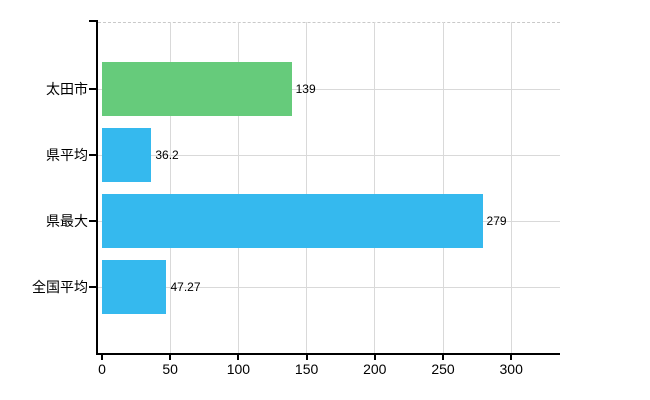  I want to click on x-tick-label: 100, so click(238, 369).